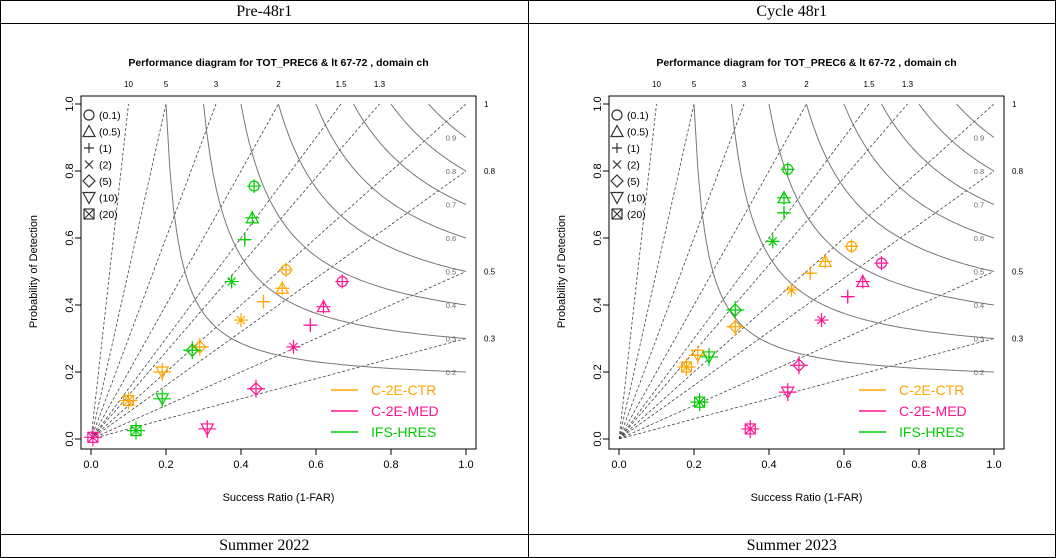 This screenshot has width=1056, height=558. Describe the element at coordinates (598, 170) in the screenshot. I see `y-tick-label: 0.8` at that location.